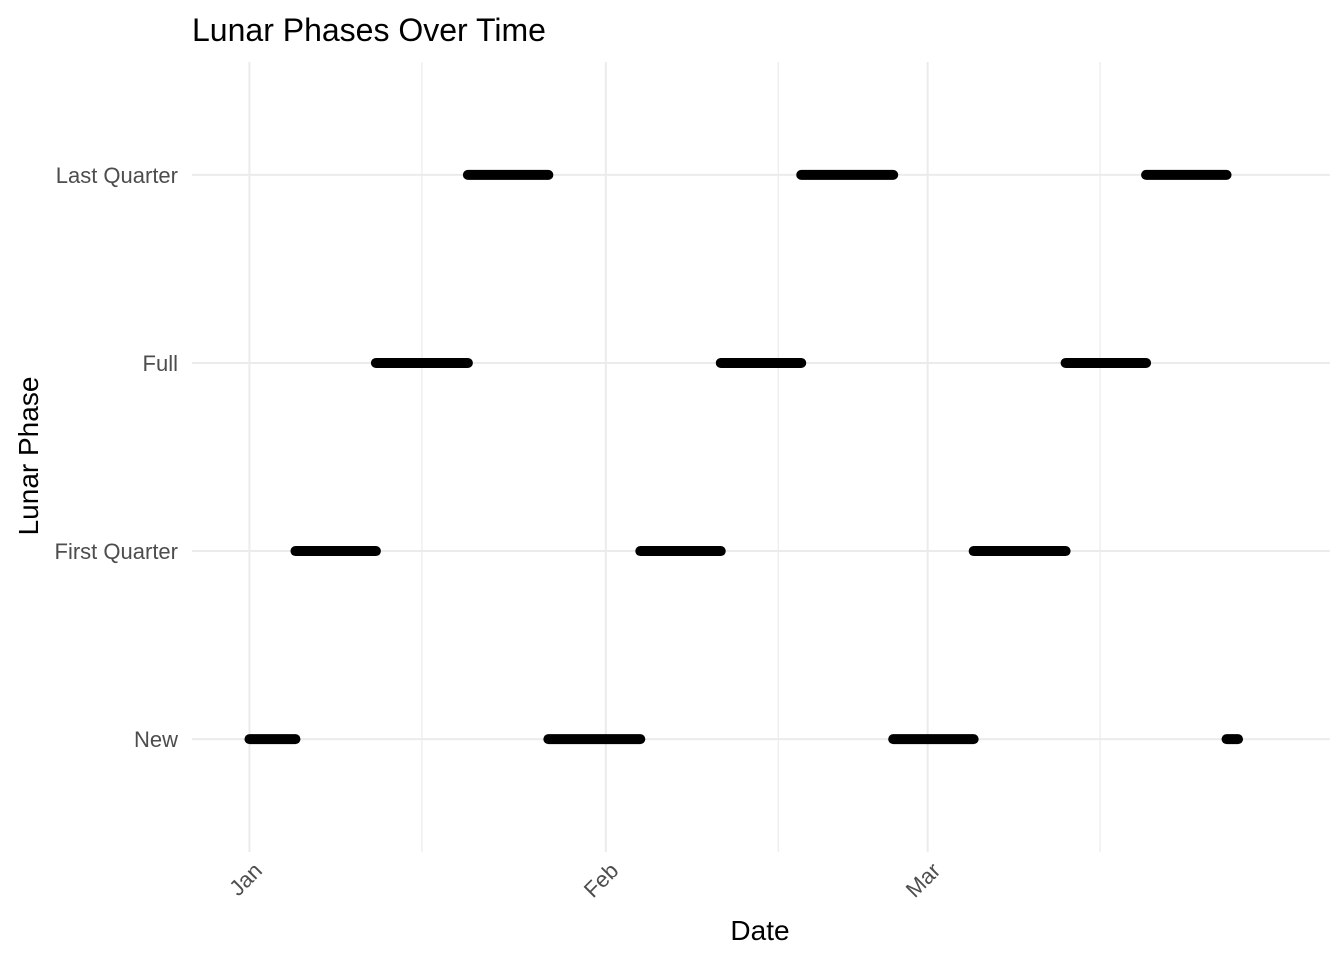 The width and height of the screenshot is (1344, 960). I want to click on y-tick-label: Last Quarter, so click(117, 175).